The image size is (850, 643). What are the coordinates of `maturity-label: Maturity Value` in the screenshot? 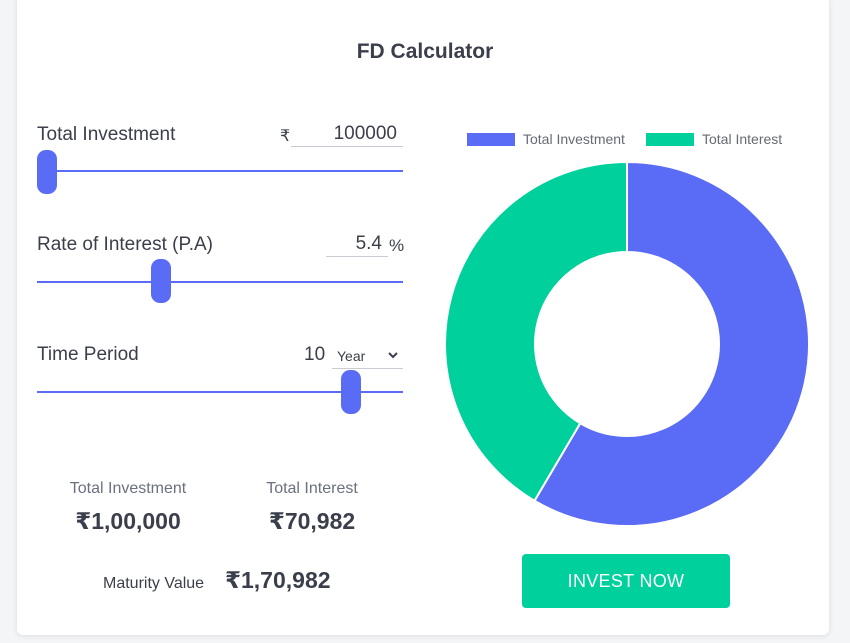 It's located at (154, 583).